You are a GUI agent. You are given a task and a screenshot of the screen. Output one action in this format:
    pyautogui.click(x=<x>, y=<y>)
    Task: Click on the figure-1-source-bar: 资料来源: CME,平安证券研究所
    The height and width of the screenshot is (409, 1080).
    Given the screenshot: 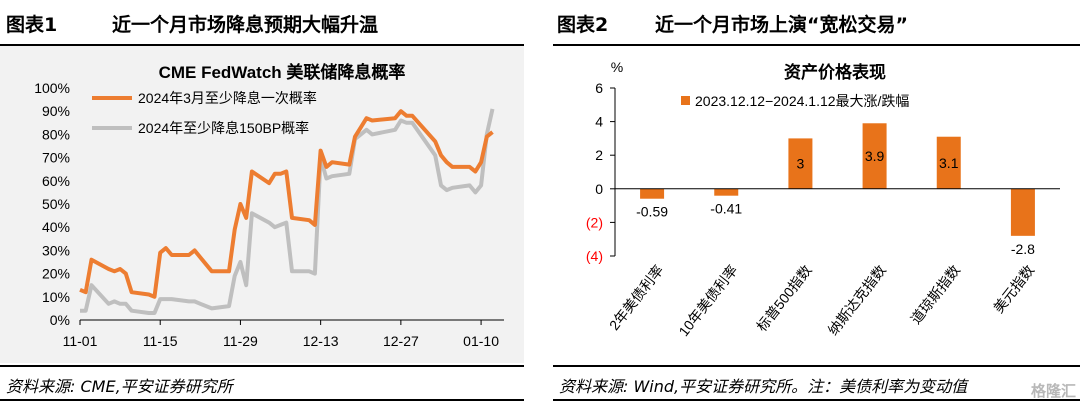 What is the action you would take?
    pyautogui.click(x=262, y=383)
    